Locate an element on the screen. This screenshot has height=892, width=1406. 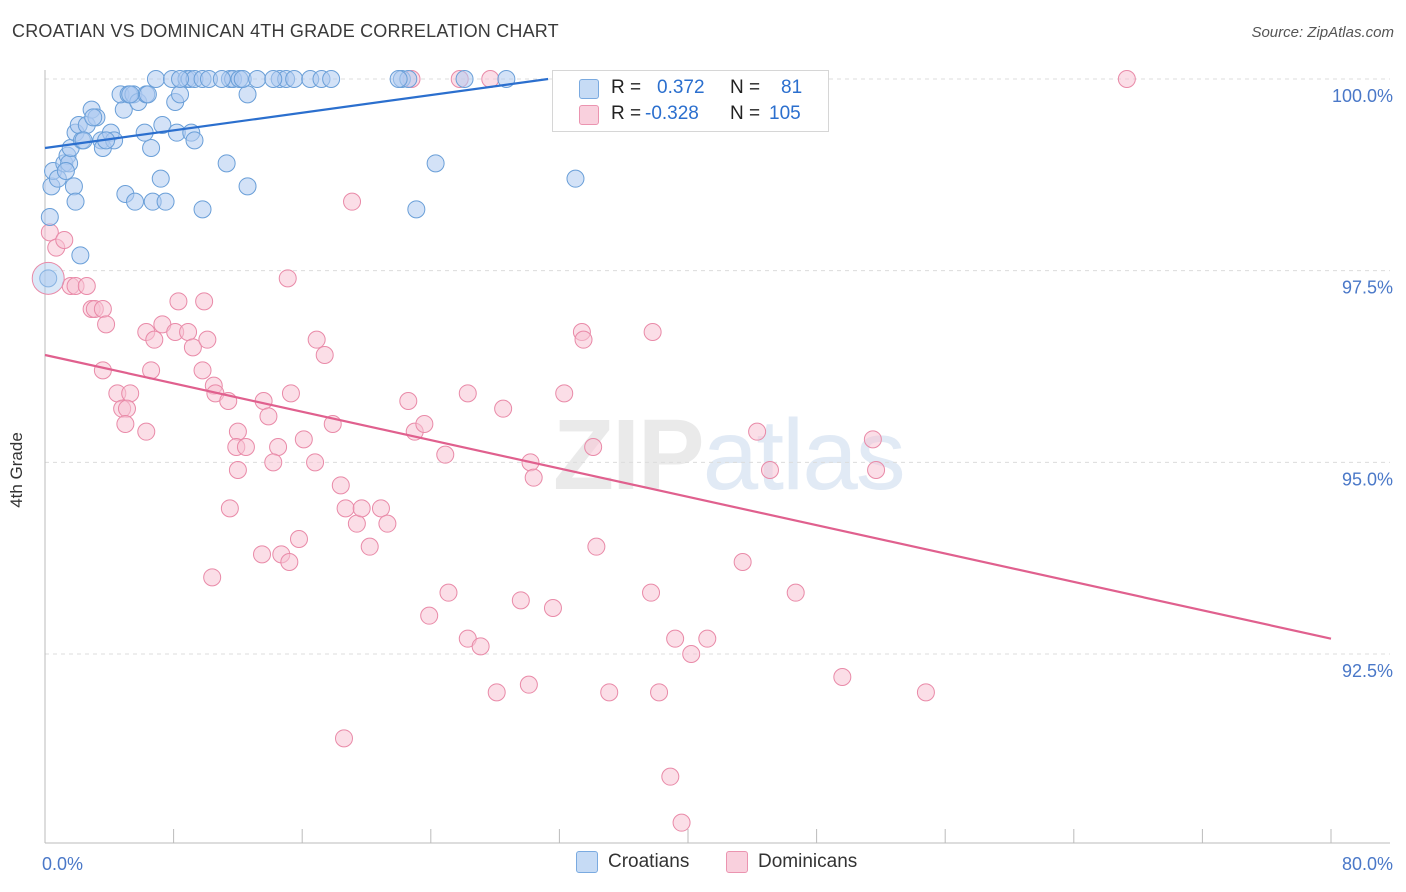
croatians-legend-swatch is located at coordinates (587, 862).